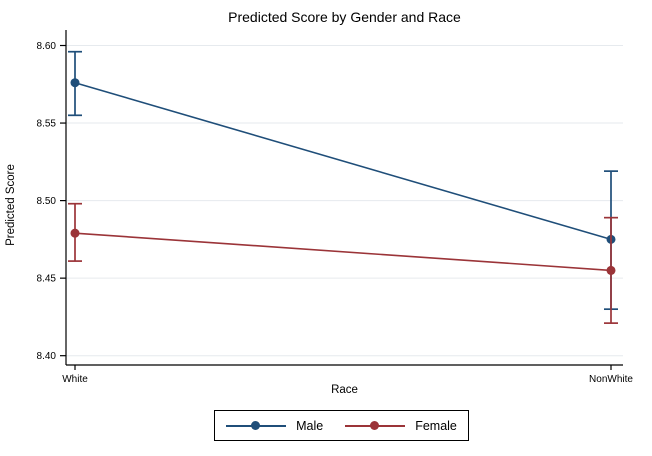 This screenshot has height=456, width=652. Describe the element at coordinates (375, 426) in the screenshot. I see `female-line-marker-icon` at that location.